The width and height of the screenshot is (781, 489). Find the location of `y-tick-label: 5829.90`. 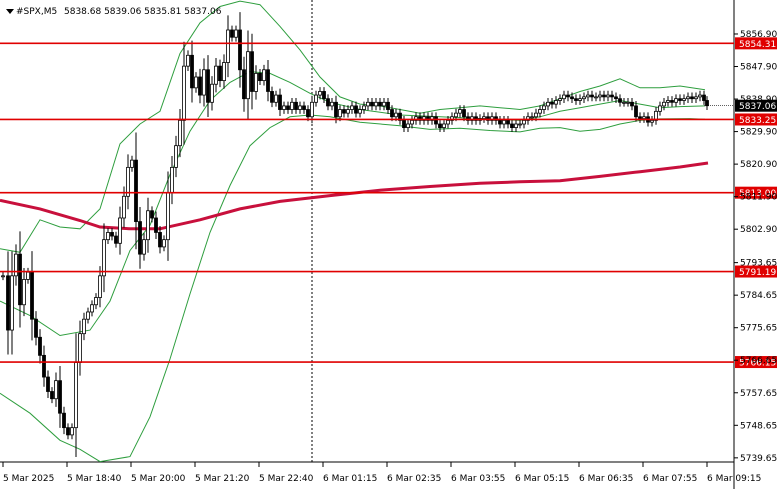

y-tick-label: 5829.90 is located at coordinates (758, 133).